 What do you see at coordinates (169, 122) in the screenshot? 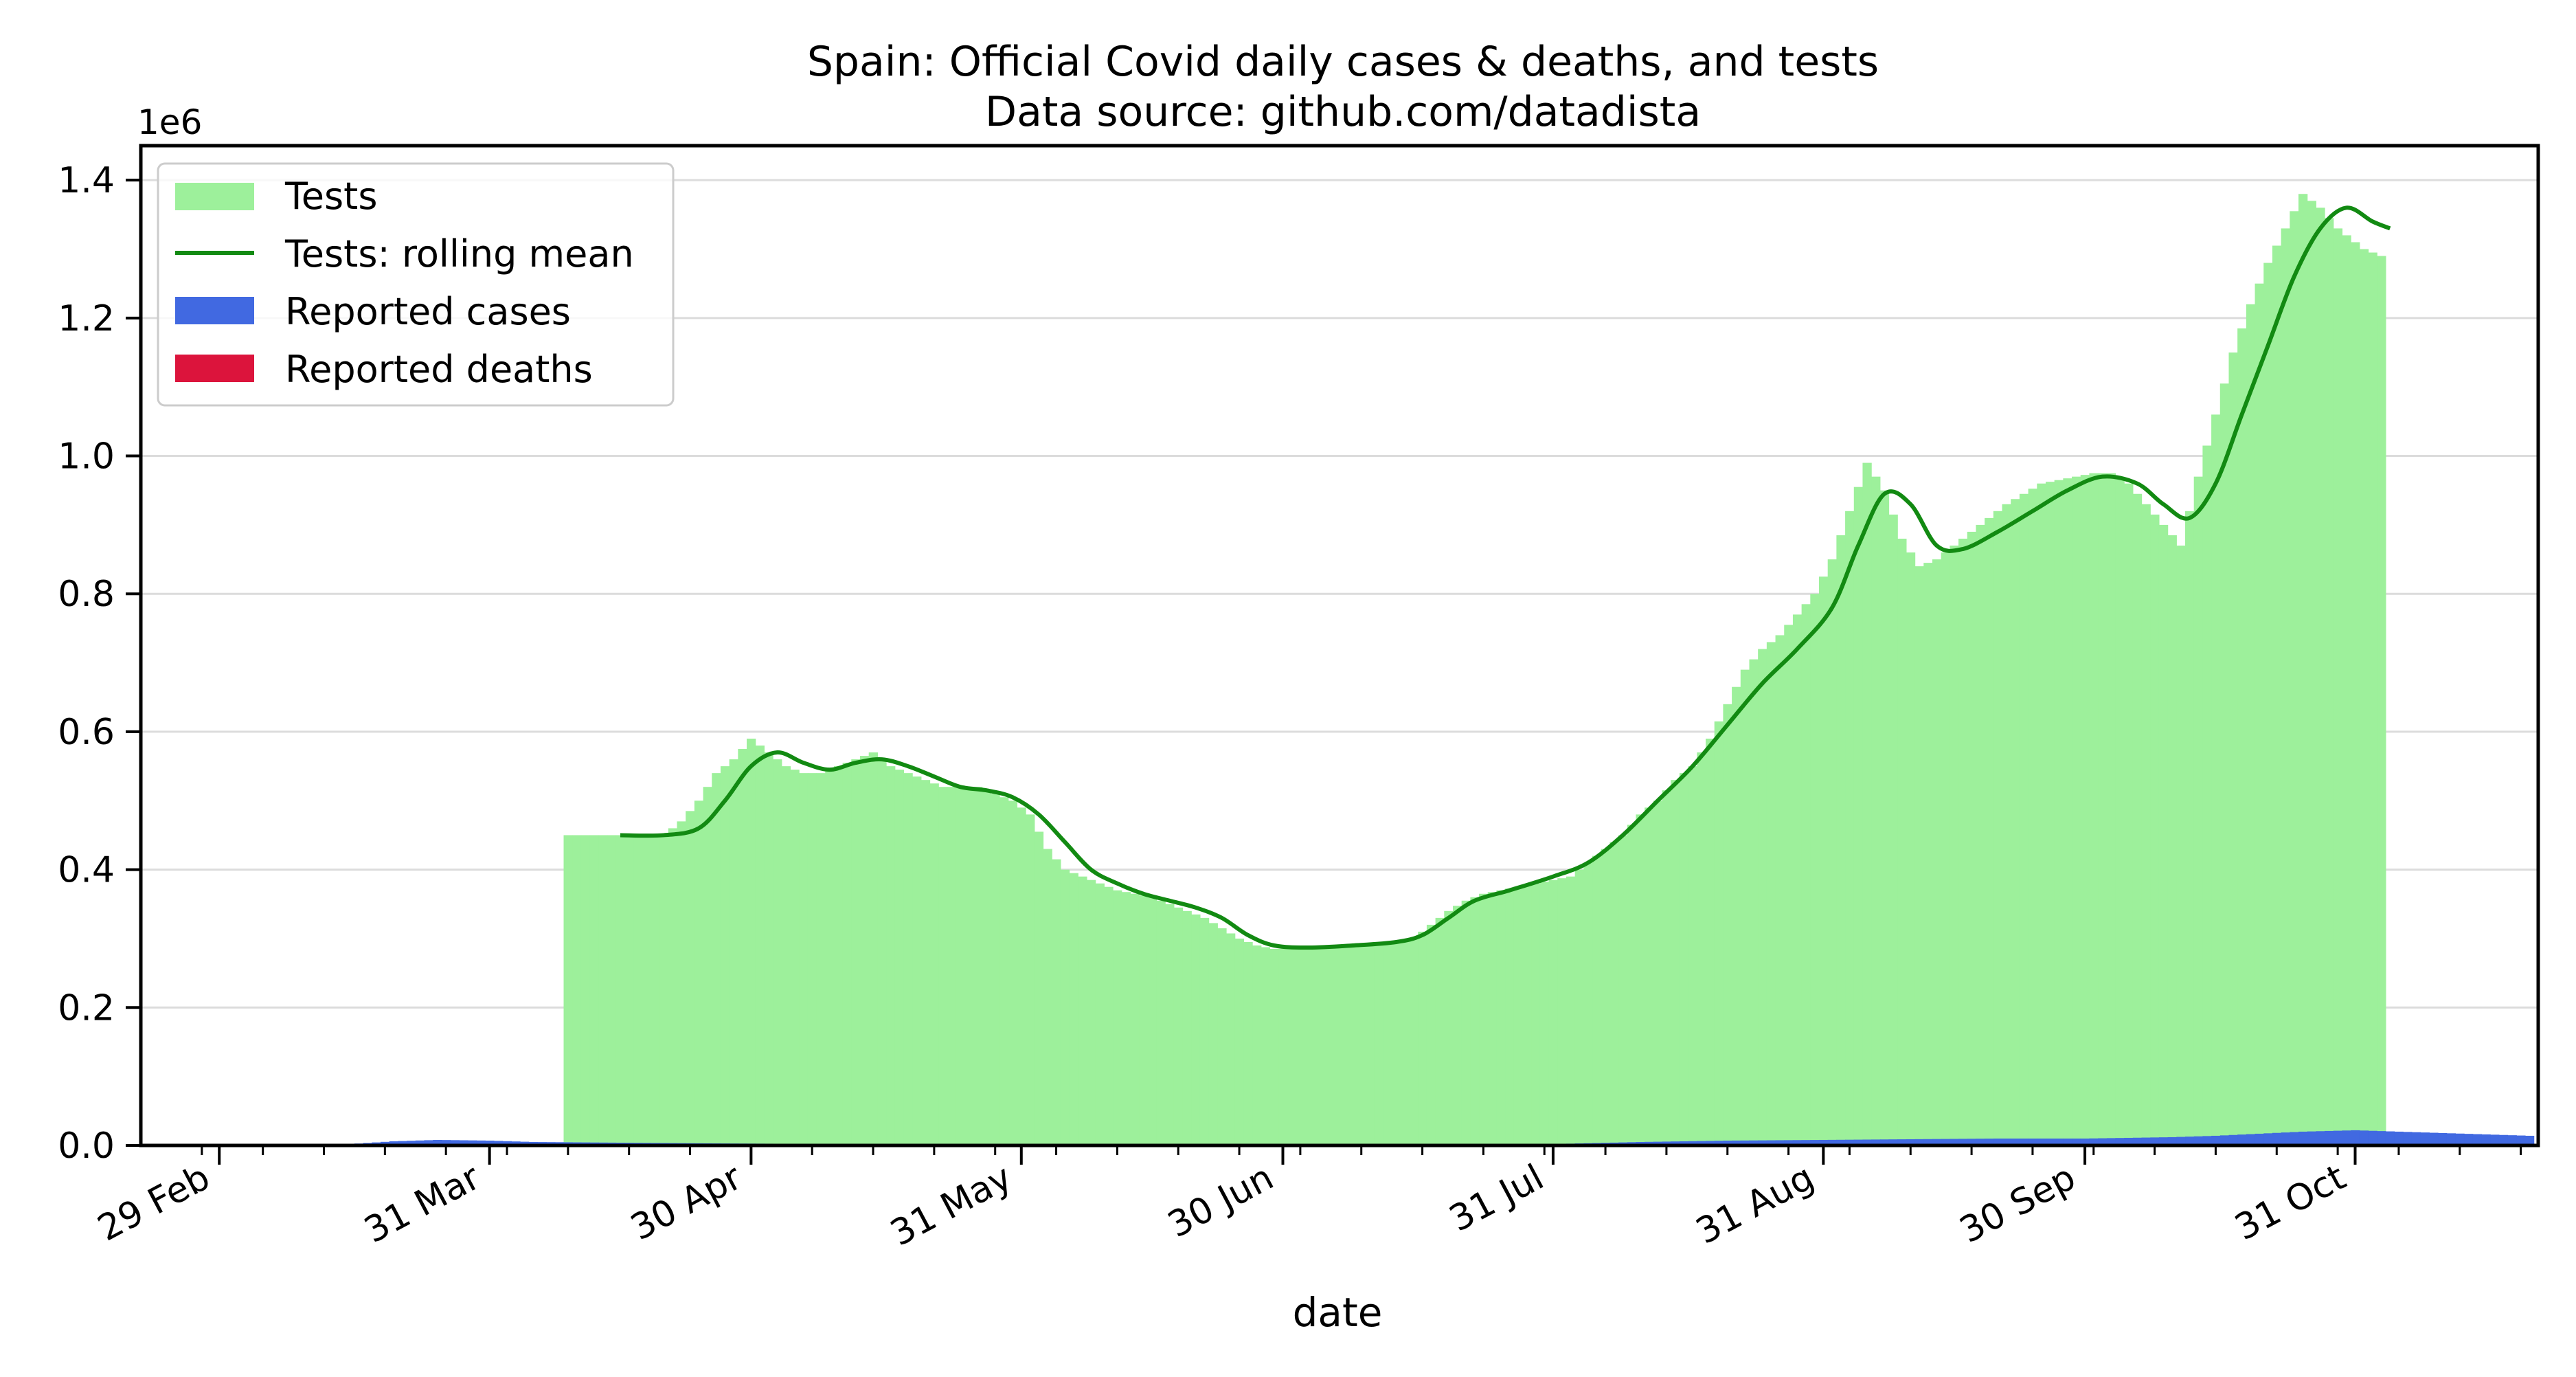
I see `y-multiplier-label: 1e6` at bounding box center [169, 122].